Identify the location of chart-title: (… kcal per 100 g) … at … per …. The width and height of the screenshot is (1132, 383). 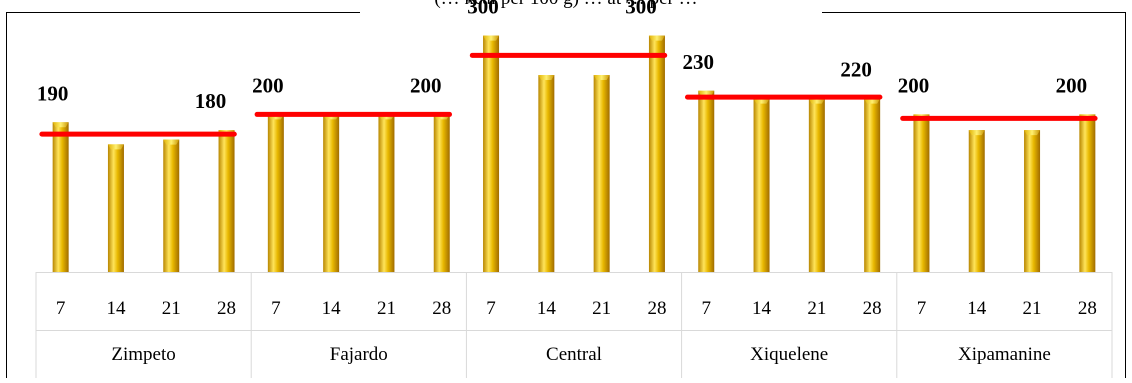
(566, 5).